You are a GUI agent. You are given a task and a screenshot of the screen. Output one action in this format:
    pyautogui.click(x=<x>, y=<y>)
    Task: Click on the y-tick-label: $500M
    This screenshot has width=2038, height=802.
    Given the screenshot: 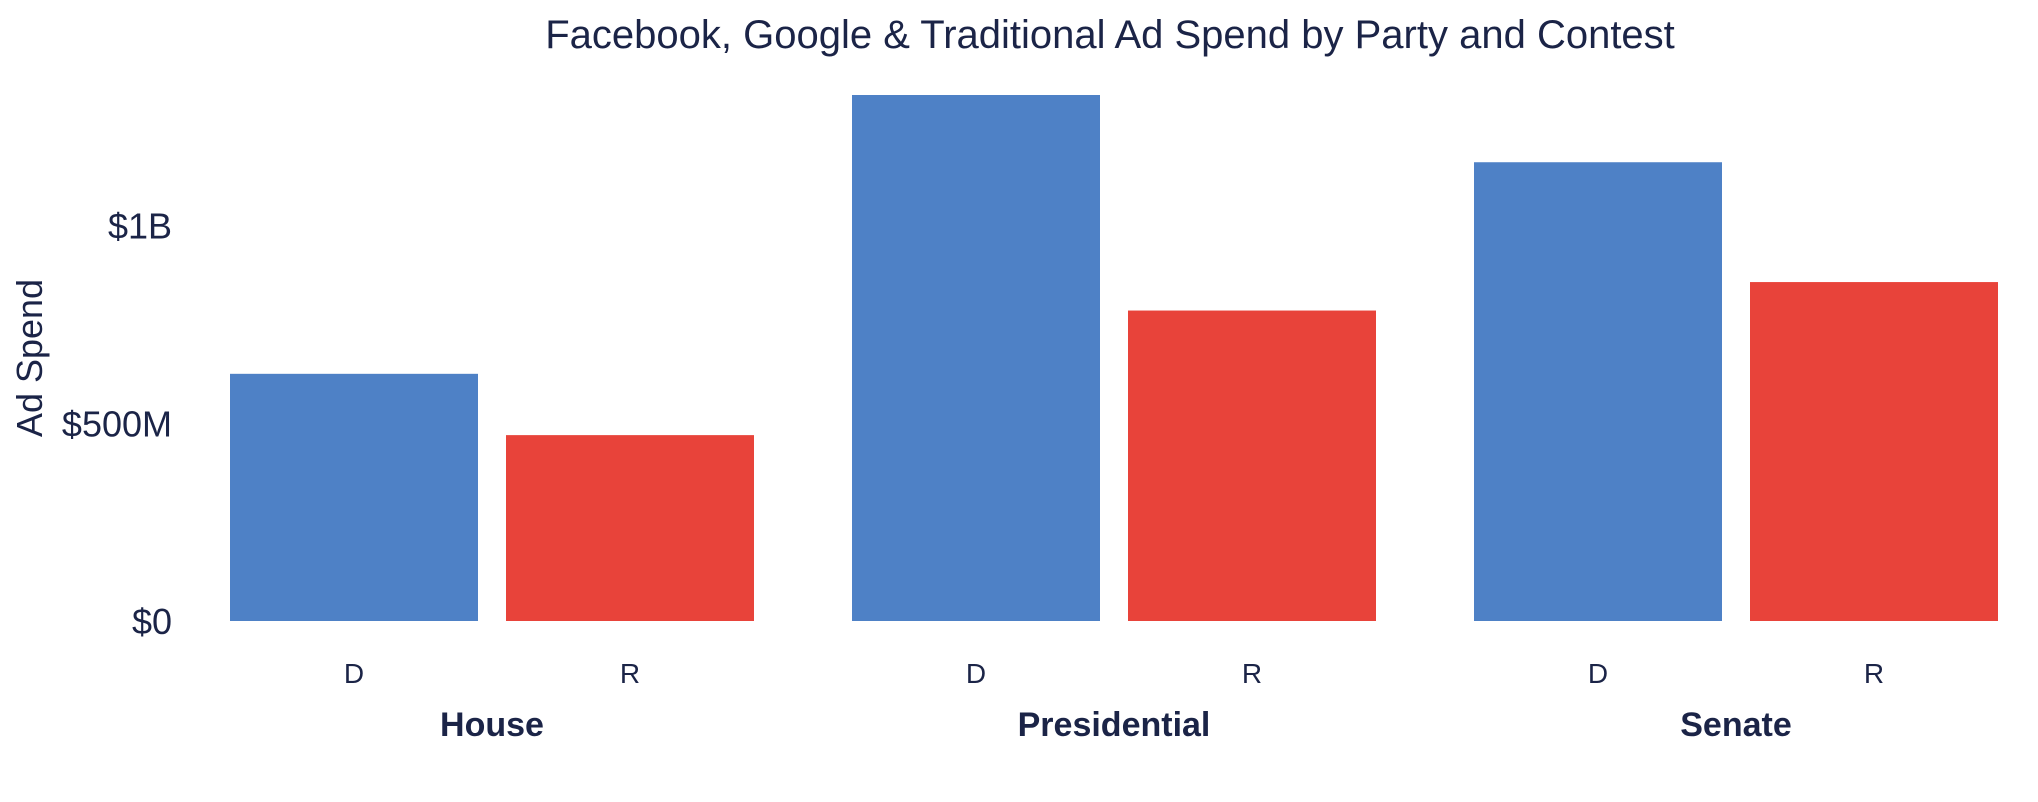 What is the action you would take?
    pyautogui.click(x=117, y=423)
    